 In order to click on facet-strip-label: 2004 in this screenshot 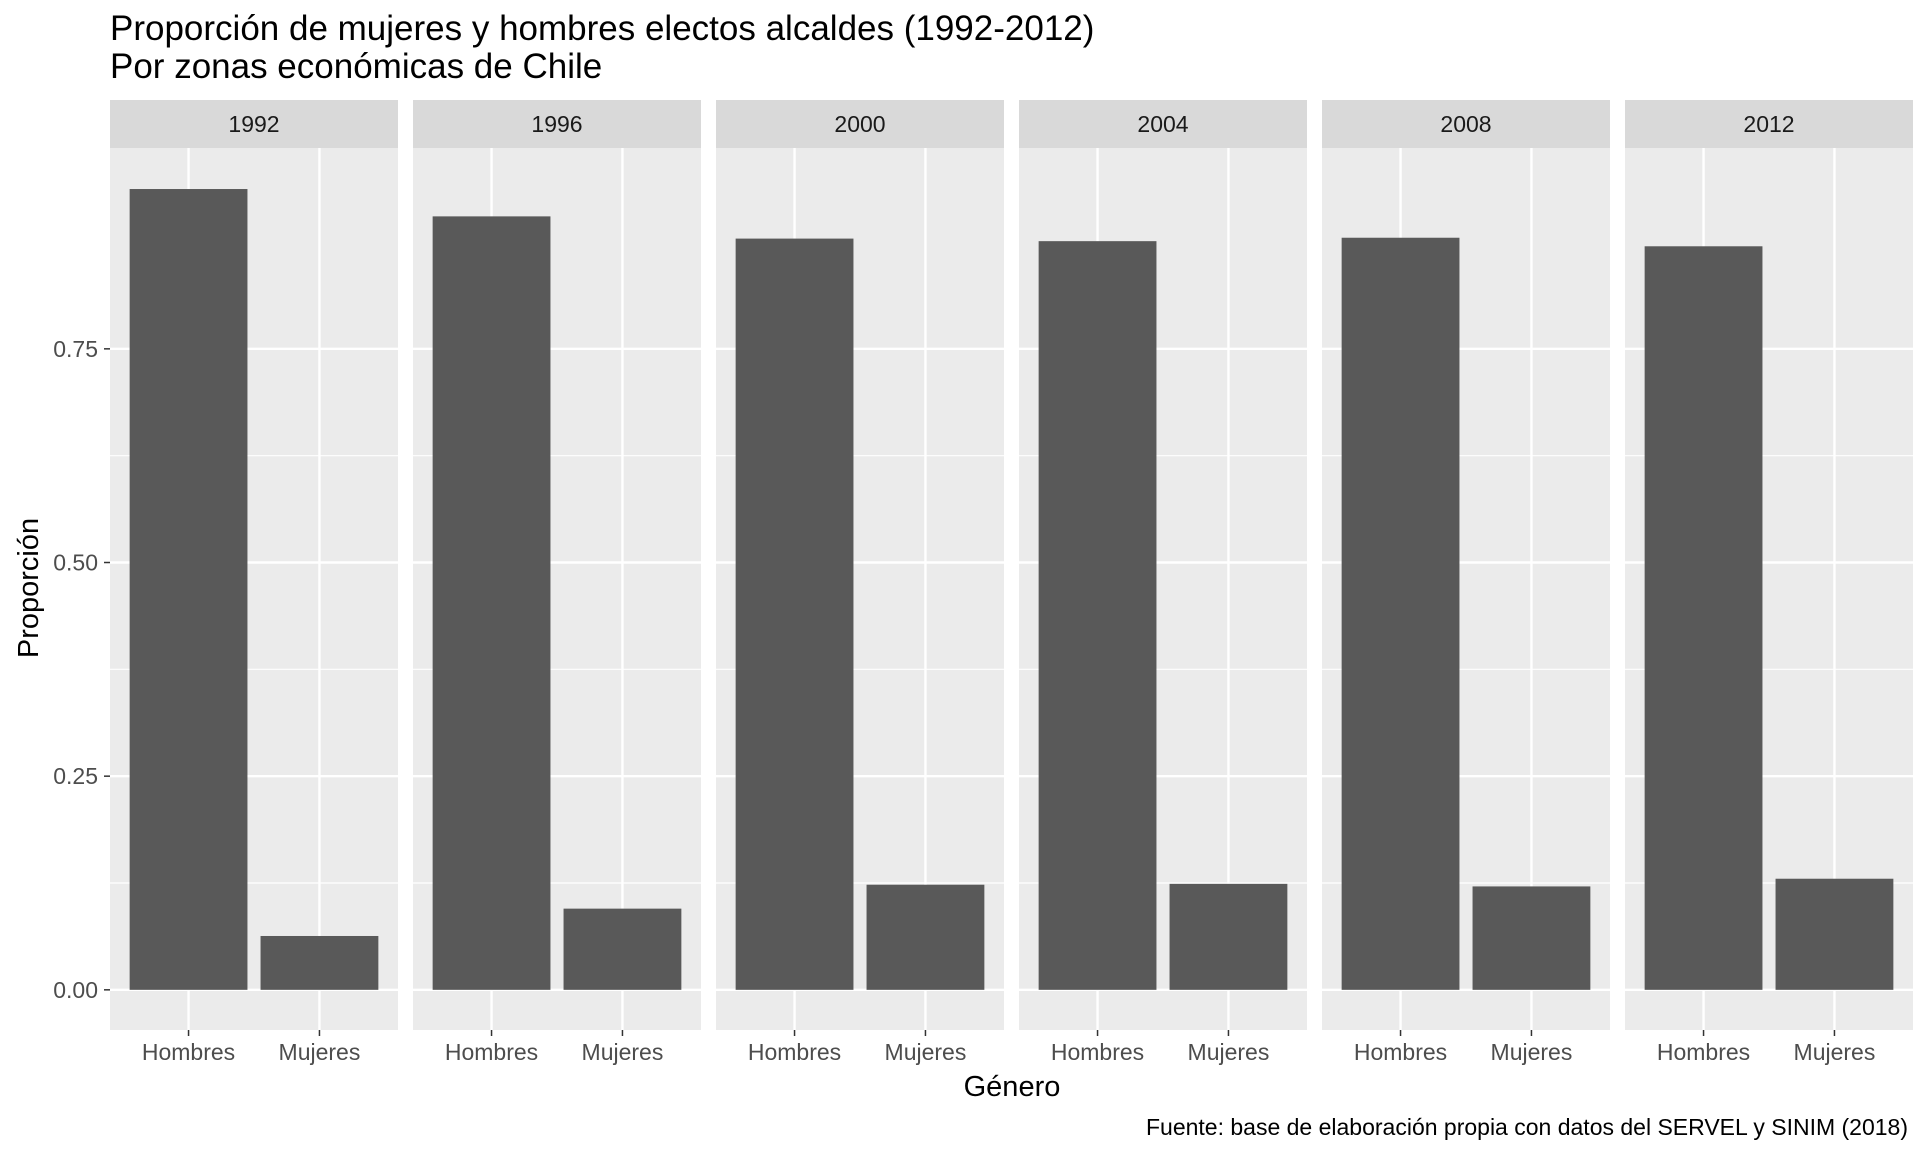, I will do `click(1162, 124)`.